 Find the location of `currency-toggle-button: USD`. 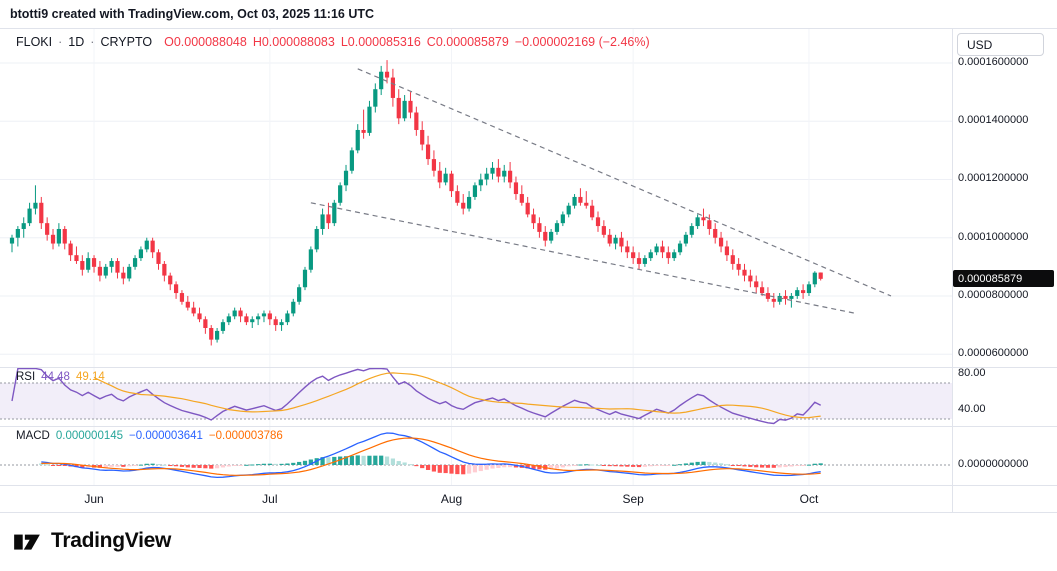

currency-toggle-button: USD is located at coordinates (1000, 44).